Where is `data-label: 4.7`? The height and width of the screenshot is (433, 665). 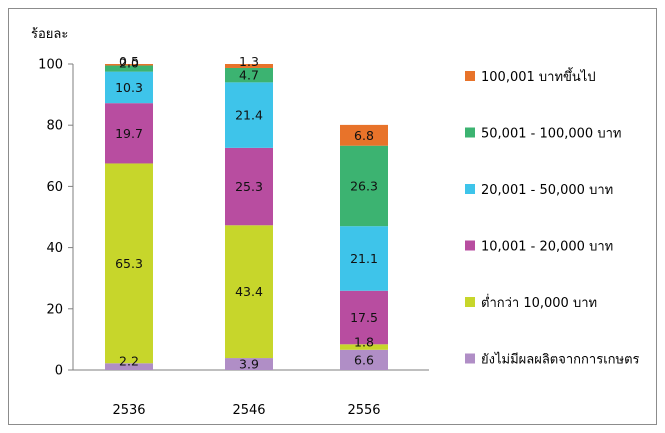
data-label: 4.7 is located at coordinates (249, 75).